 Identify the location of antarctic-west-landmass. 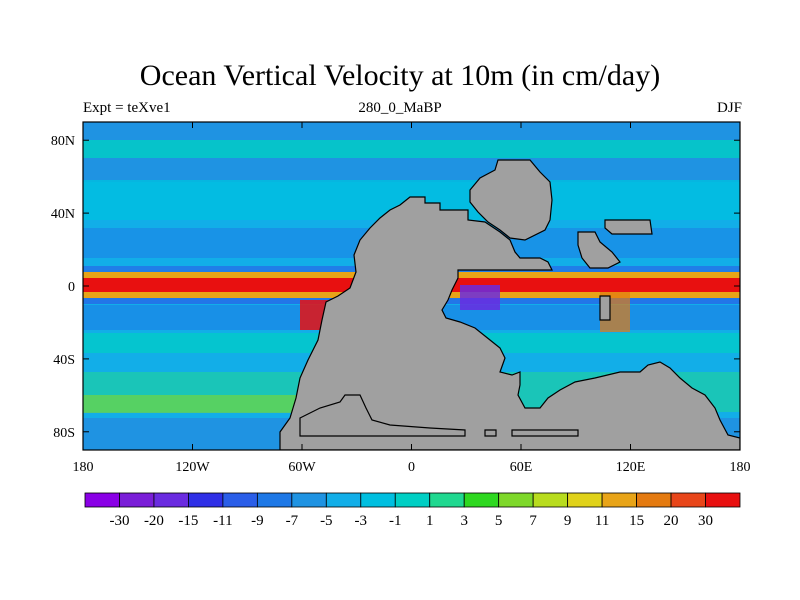
(382, 415).